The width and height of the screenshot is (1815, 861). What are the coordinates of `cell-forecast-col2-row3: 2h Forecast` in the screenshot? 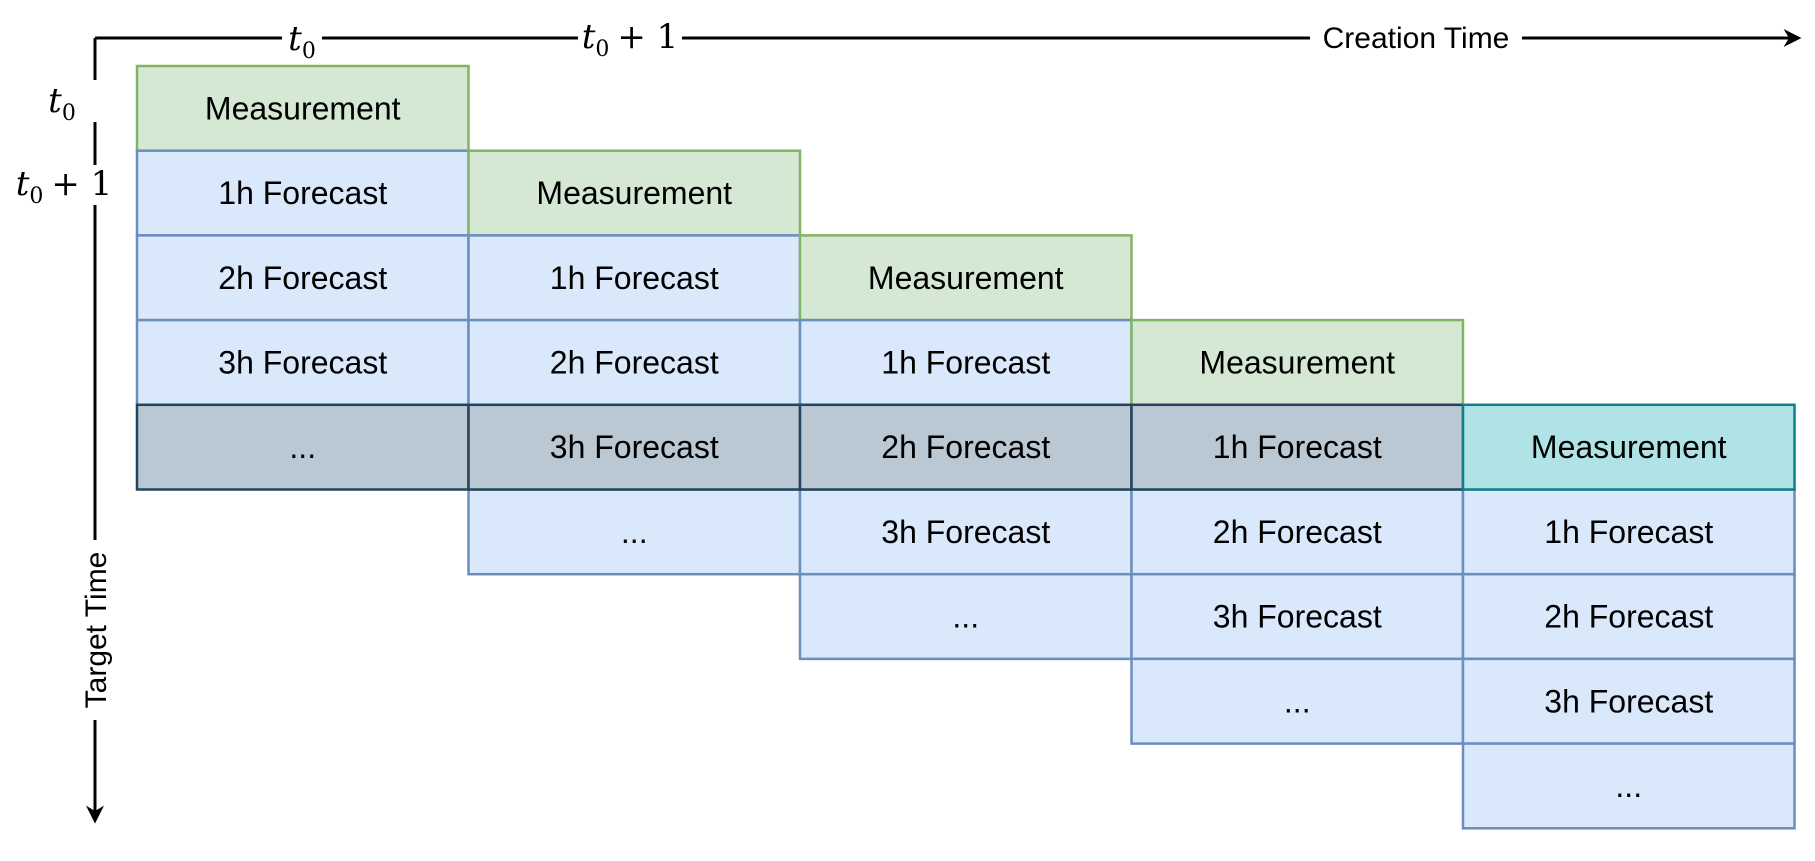 It's located at (634, 362).